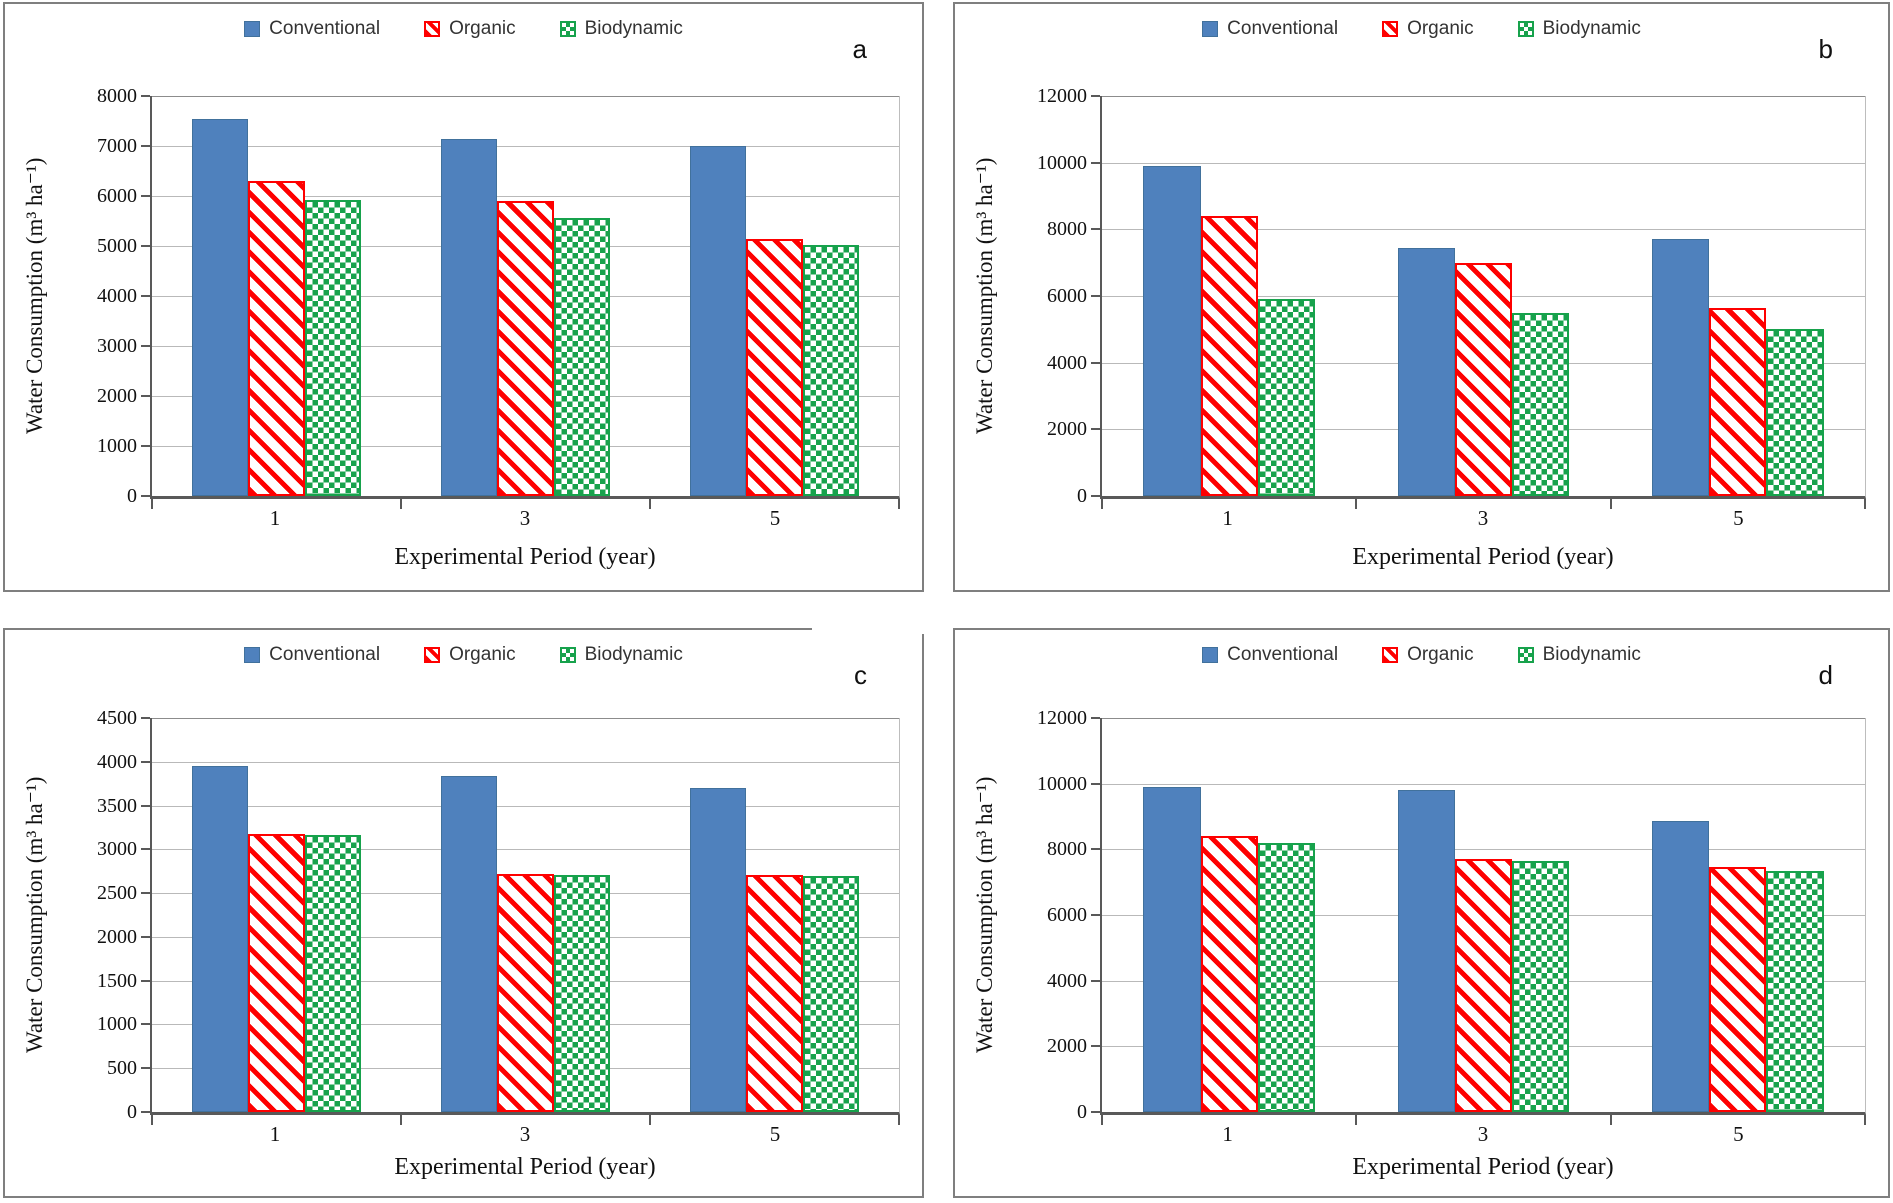  What do you see at coordinates (1390, 655) in the screenshot?
I see `legend-swatch-organic-icon` at bounding box center [1390, 655].